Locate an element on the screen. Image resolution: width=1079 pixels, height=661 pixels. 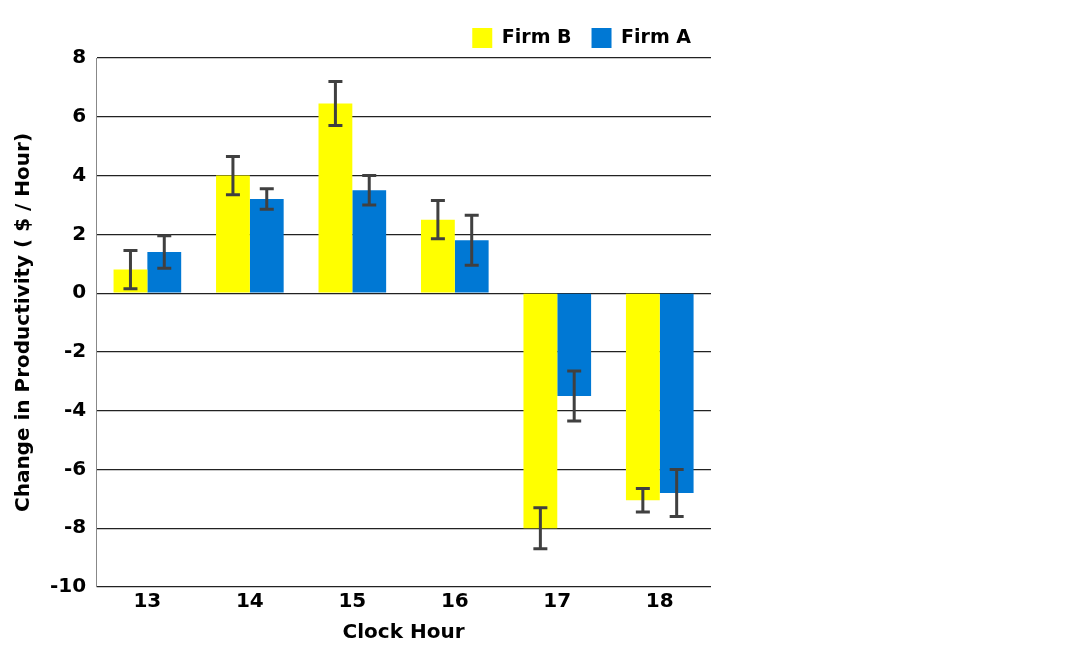
legend-label: Firm A is located at coordinates (656, 35).